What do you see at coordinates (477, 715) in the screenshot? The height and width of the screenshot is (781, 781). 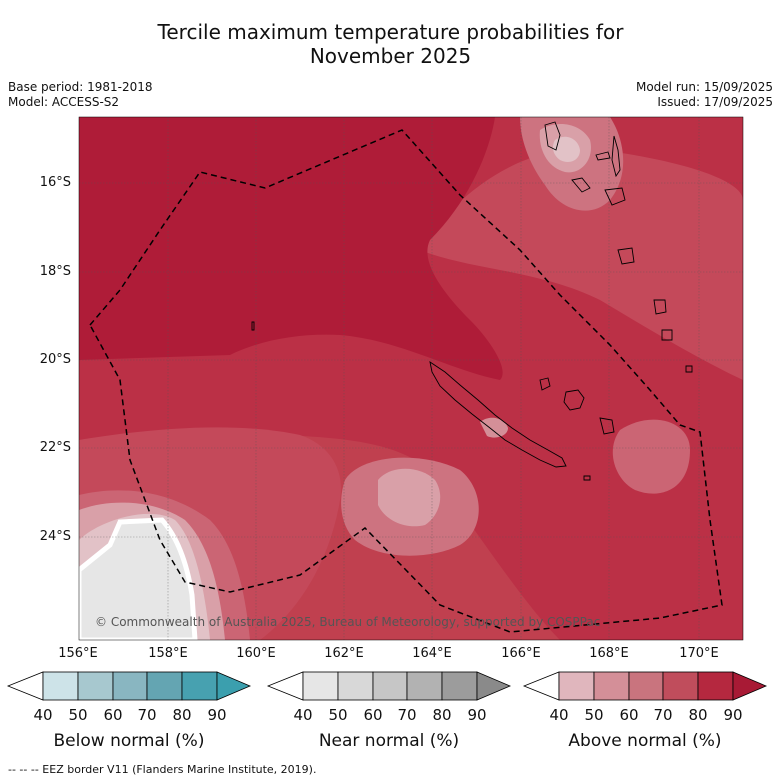 I see `legend-near-tick-90: 90` at bounding box center [477, 715].